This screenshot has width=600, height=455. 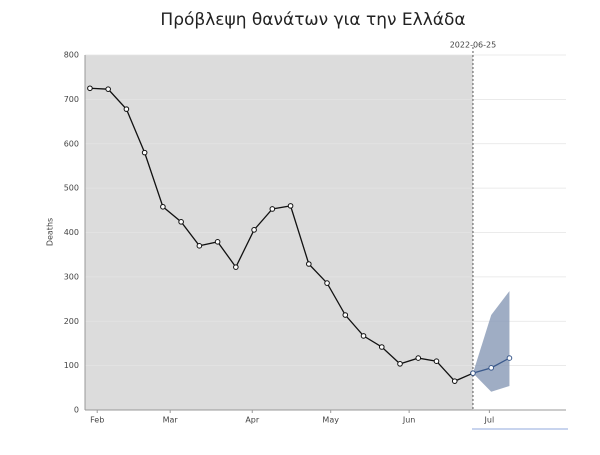 What do you see at coordinates (71, 188) in the screenshot?
I see `y-tick-label: 500` at bounding box center [71, 188].